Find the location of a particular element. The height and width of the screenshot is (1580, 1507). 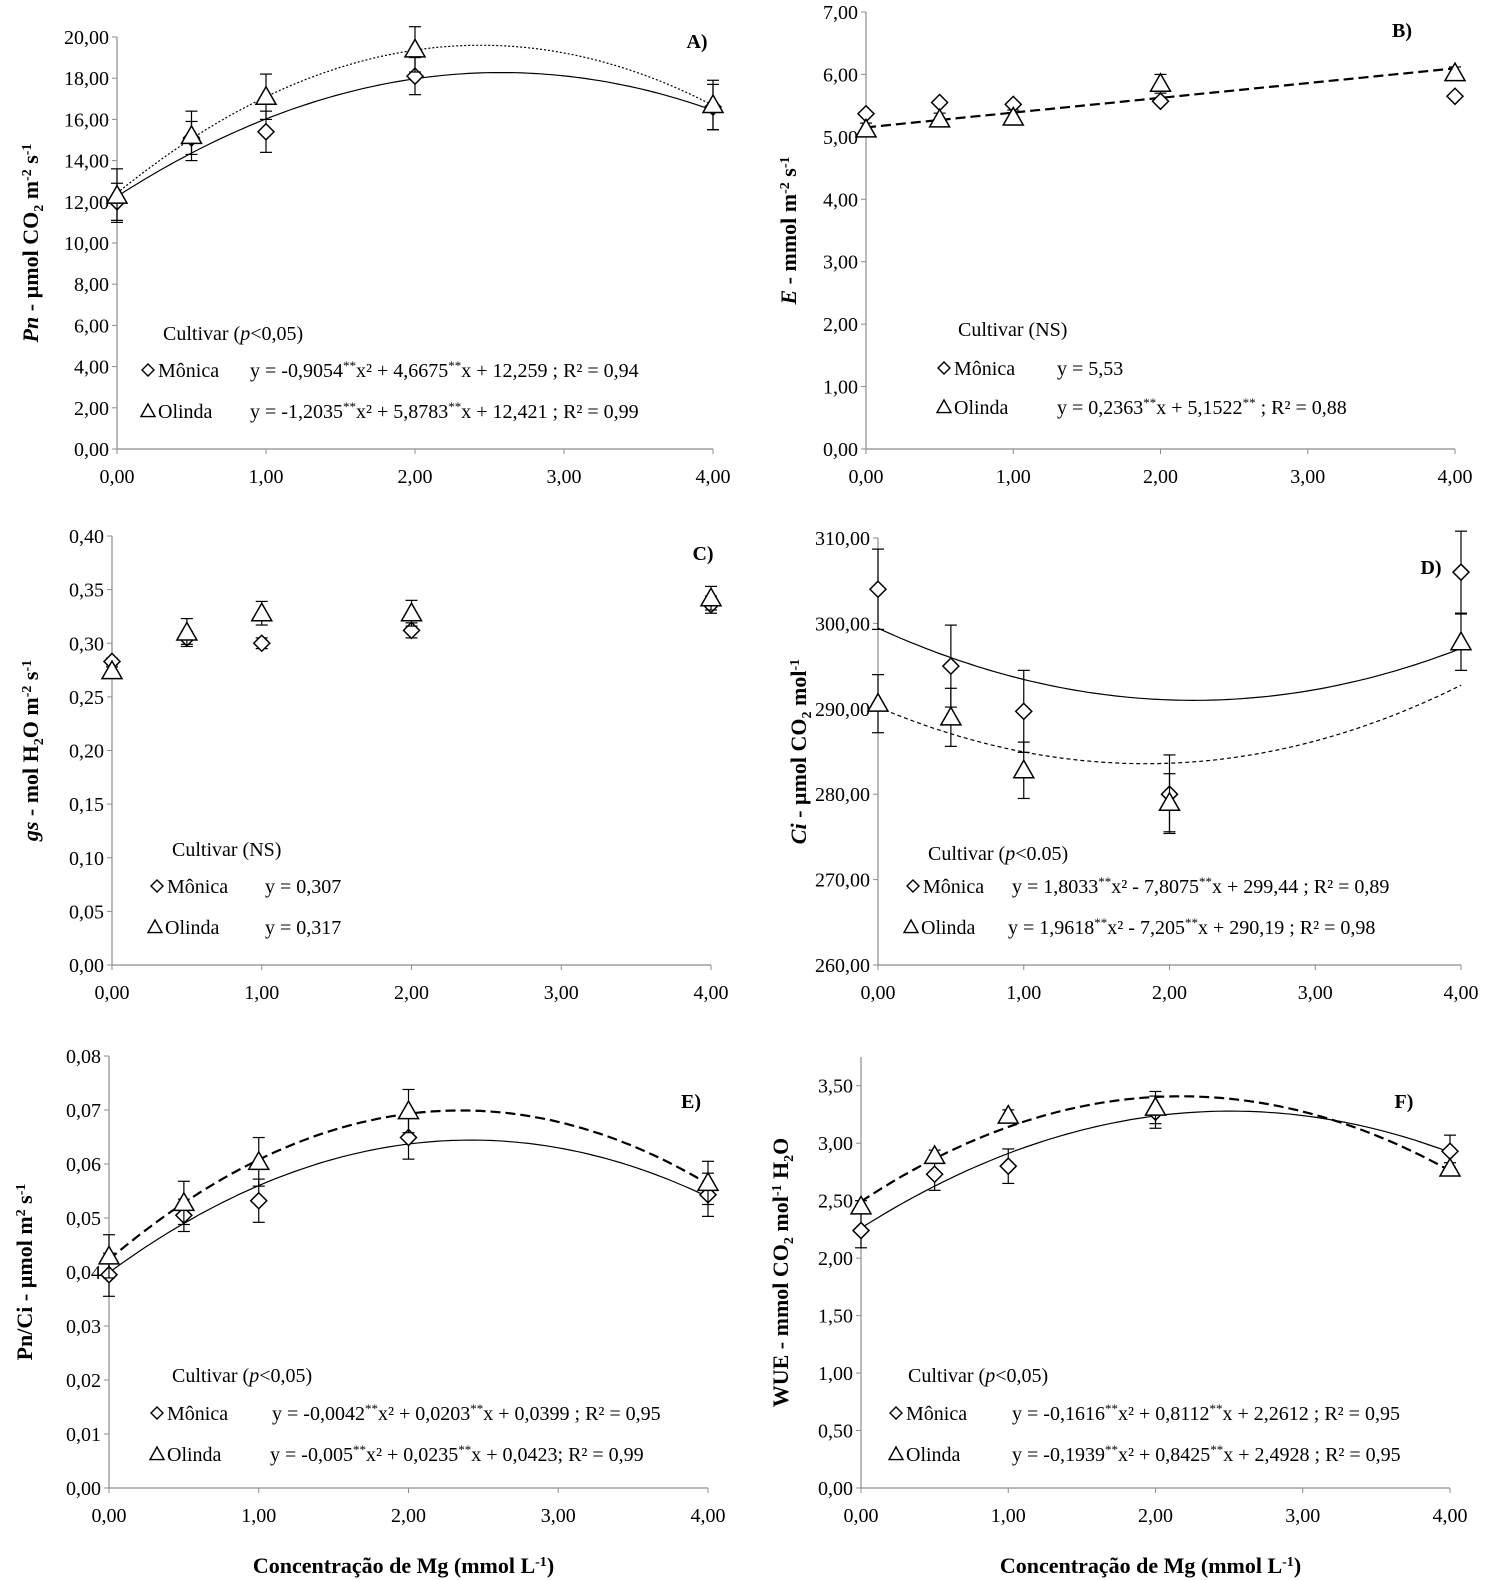

y-tick-label: 310,00 is located at coordinates (842, 539).